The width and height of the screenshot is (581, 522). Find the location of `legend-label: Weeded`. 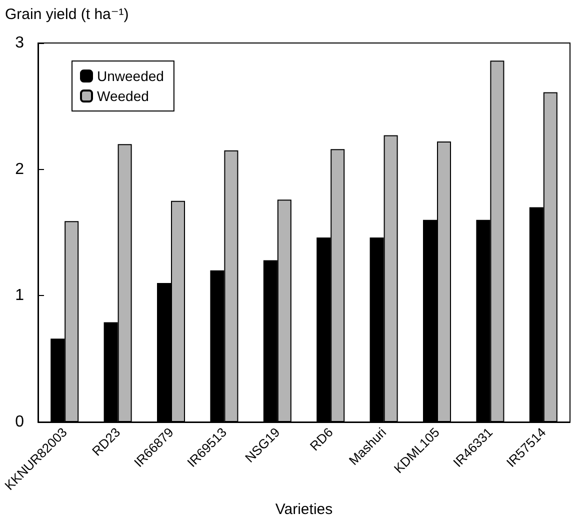

legend-label: Weeded is located at coordinates (123, 96).